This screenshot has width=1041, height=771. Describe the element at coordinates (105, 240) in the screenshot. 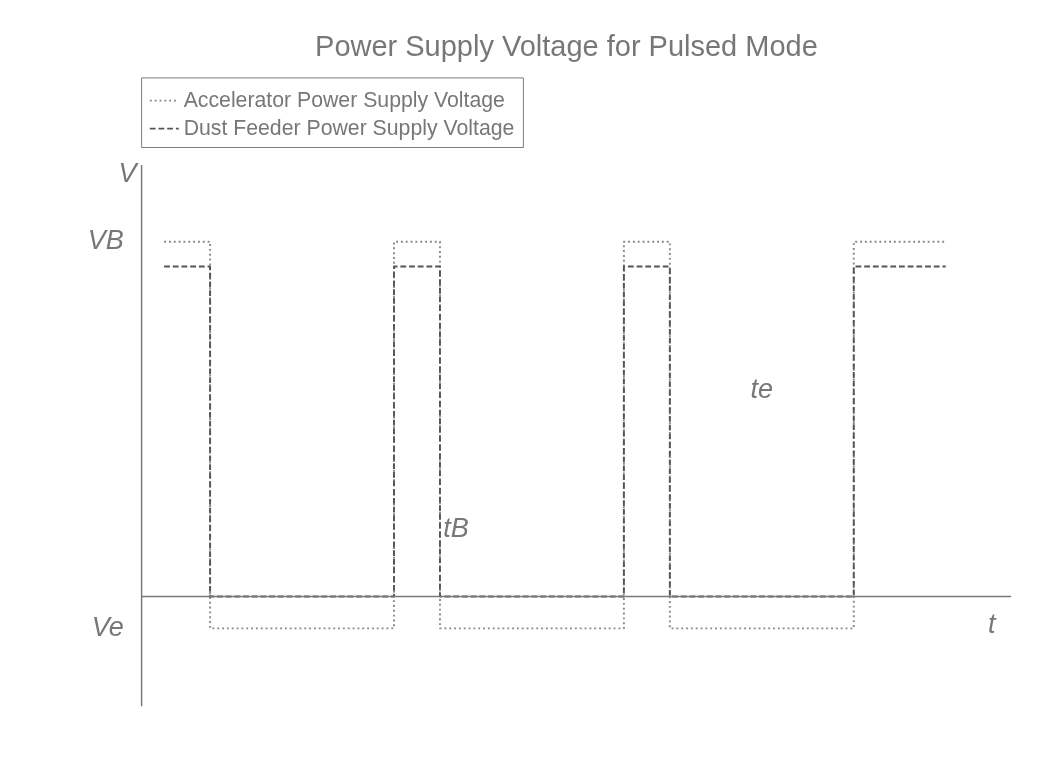

I see `text: VB` at that location.